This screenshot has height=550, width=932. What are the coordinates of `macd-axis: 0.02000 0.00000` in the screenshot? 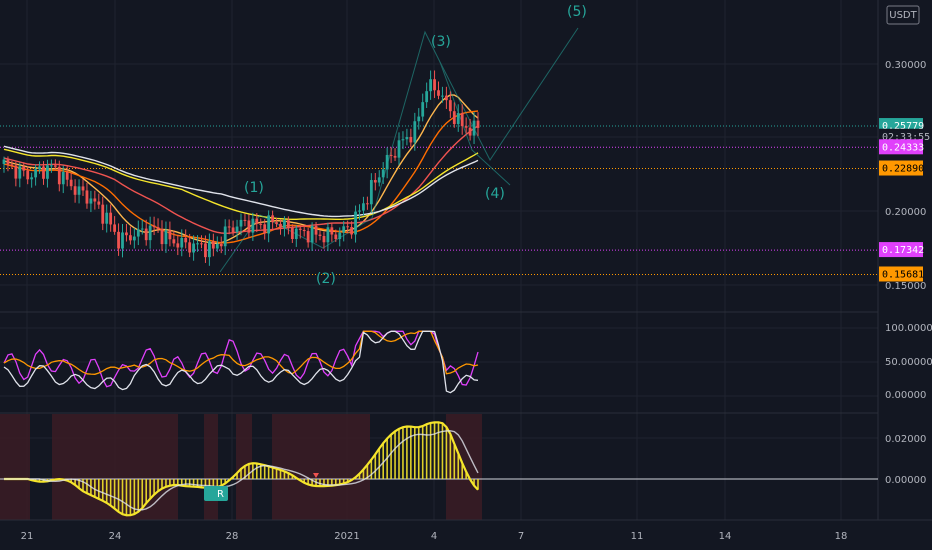 It's located at (905, 460).